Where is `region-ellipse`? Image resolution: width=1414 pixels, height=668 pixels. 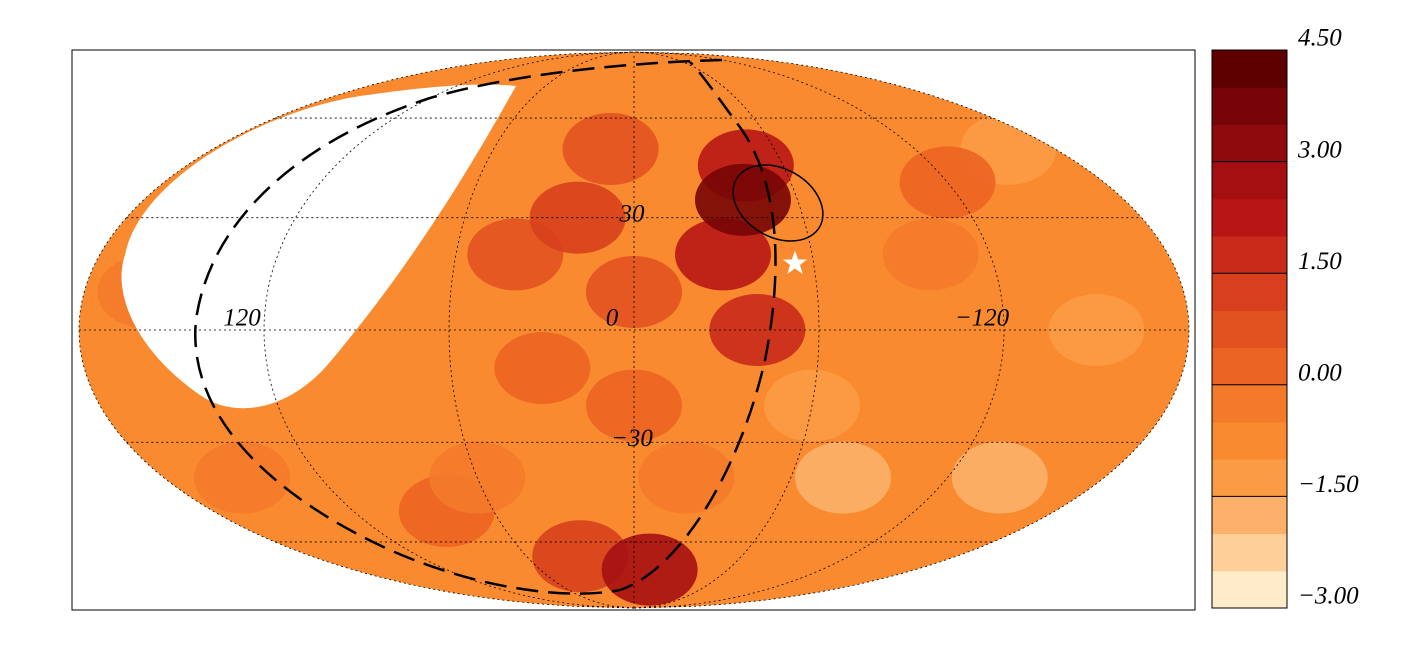
region-ellipse is located at coordinates (778, 203).